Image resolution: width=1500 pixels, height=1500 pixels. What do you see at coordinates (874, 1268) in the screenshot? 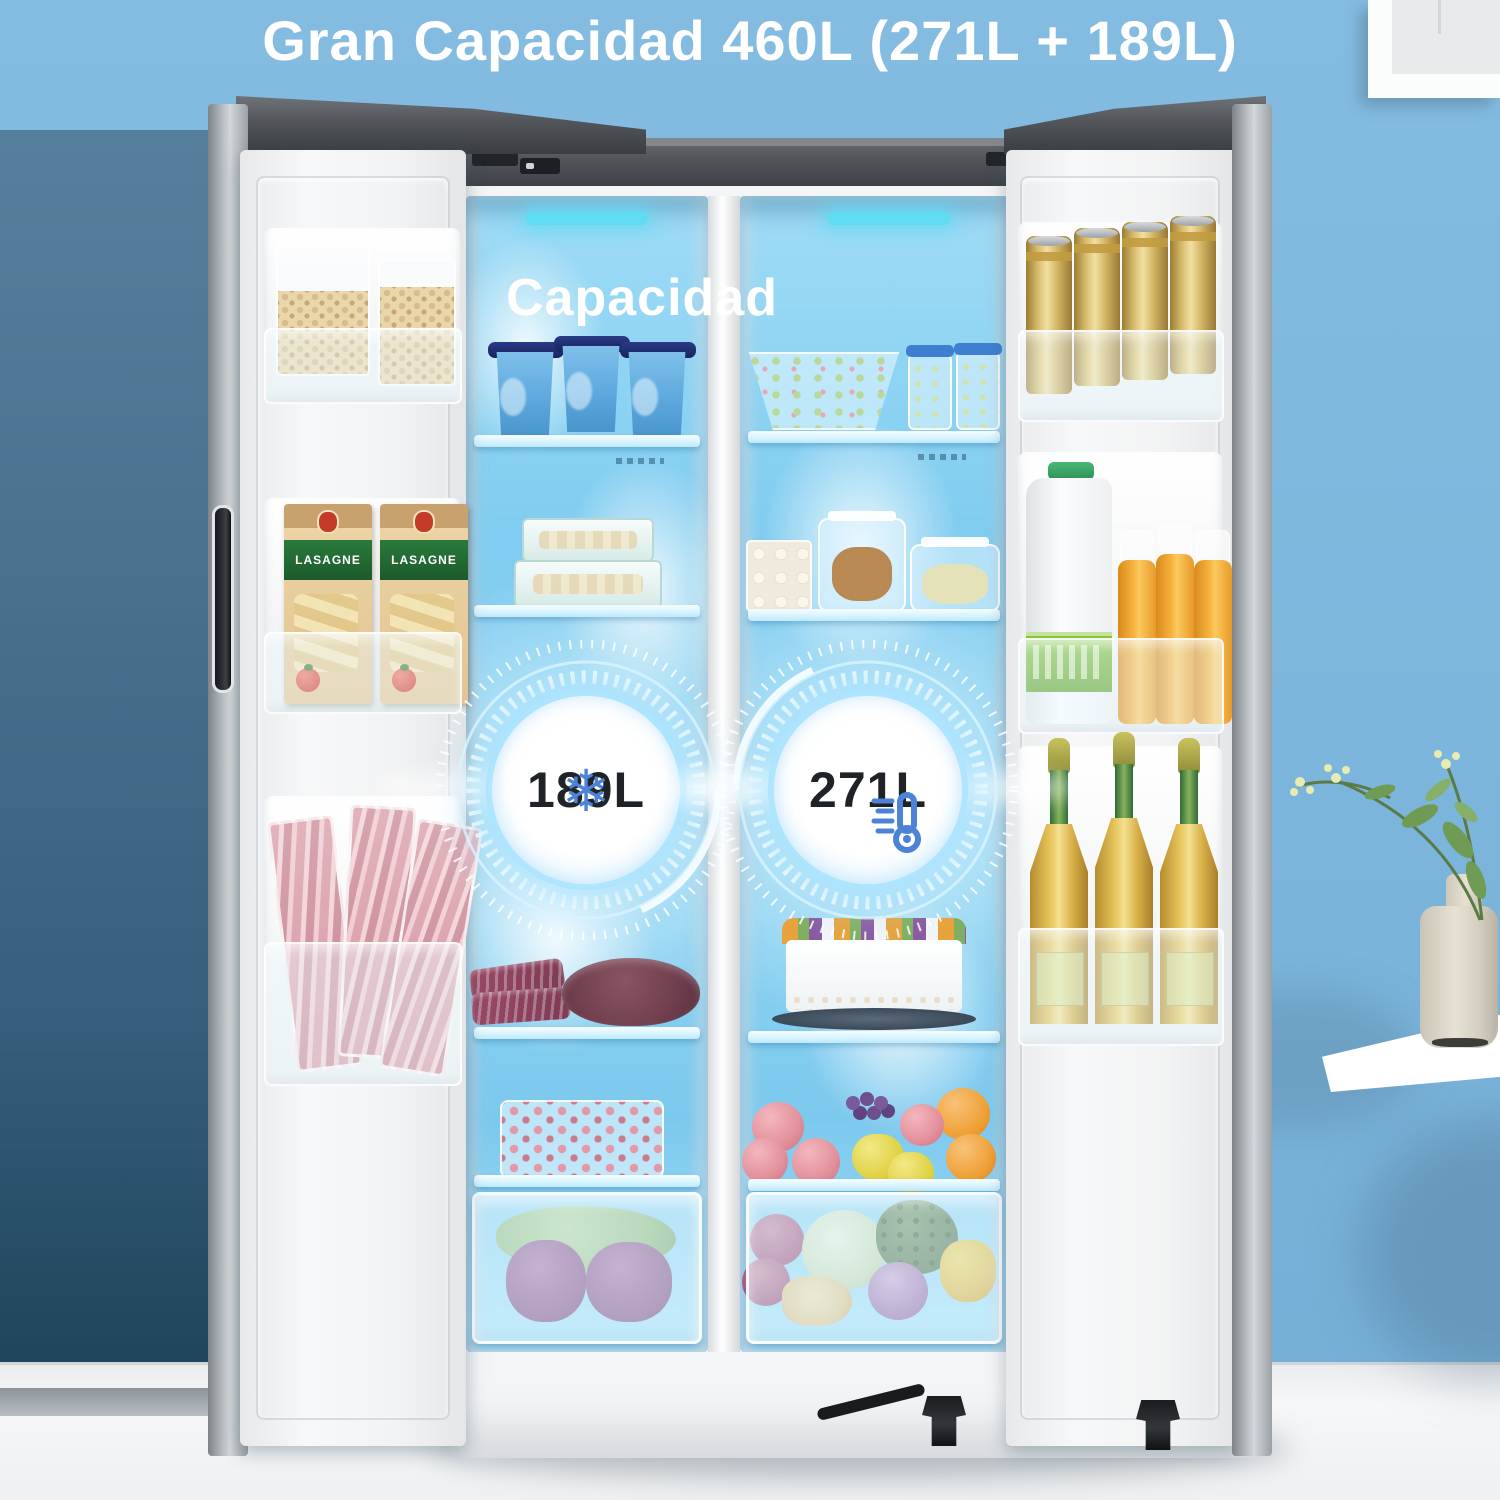
I see `vegetable-drawer` at bounding box center [874, 1268].